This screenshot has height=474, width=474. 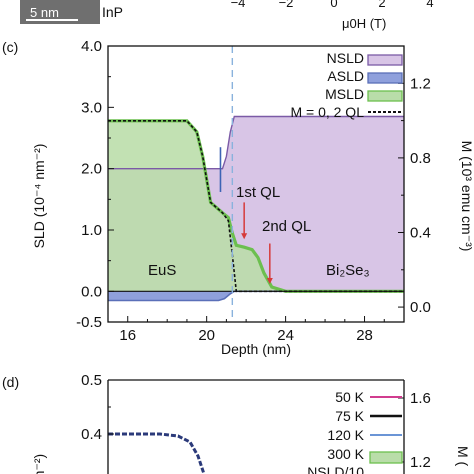 What do you see at coordinates (364, 335) in the screenshot?
I see `x-tick-label: 28` at bounding box center [364, 335].